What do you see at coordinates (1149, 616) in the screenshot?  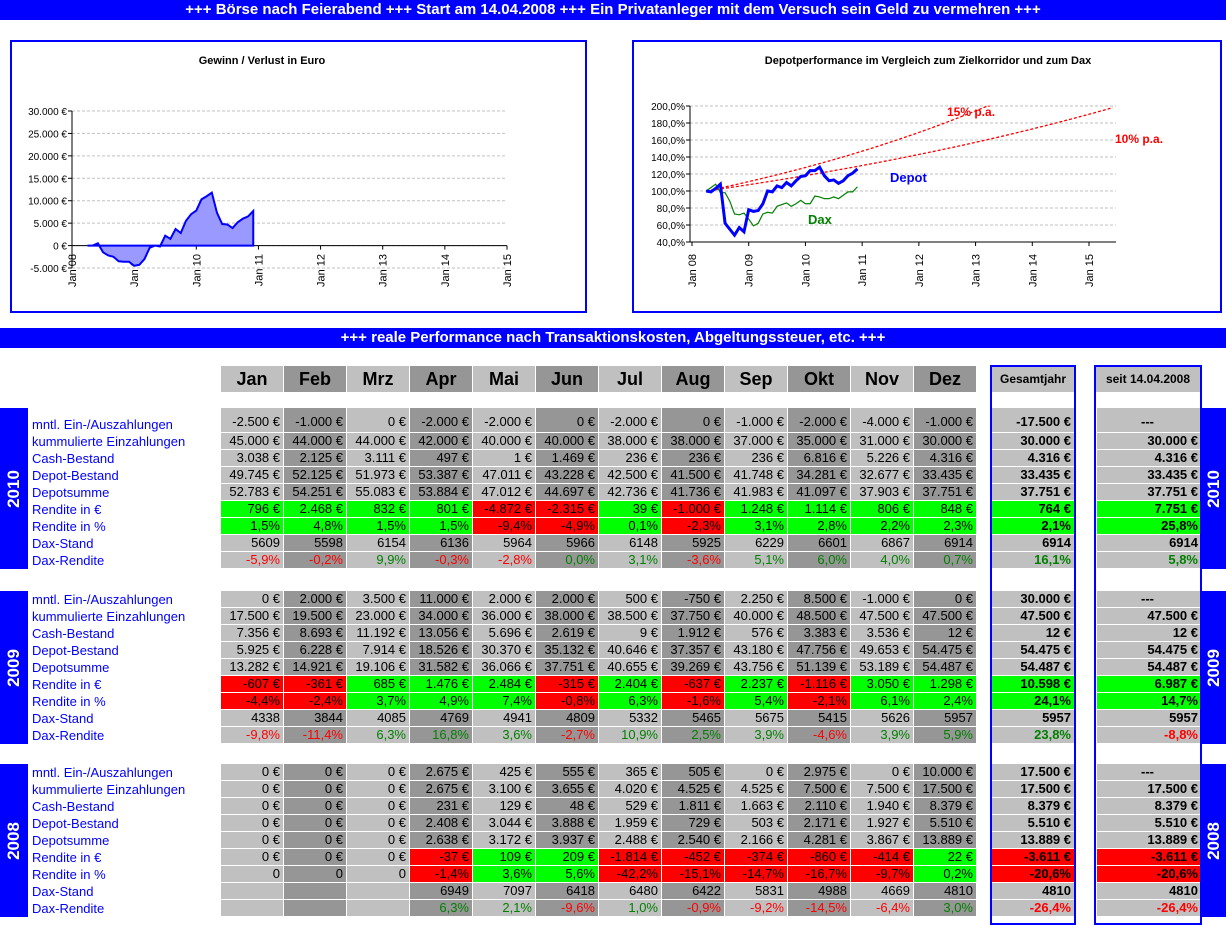 I see `seit-cell: 47.500 €` at bounding box center [1149, 616].